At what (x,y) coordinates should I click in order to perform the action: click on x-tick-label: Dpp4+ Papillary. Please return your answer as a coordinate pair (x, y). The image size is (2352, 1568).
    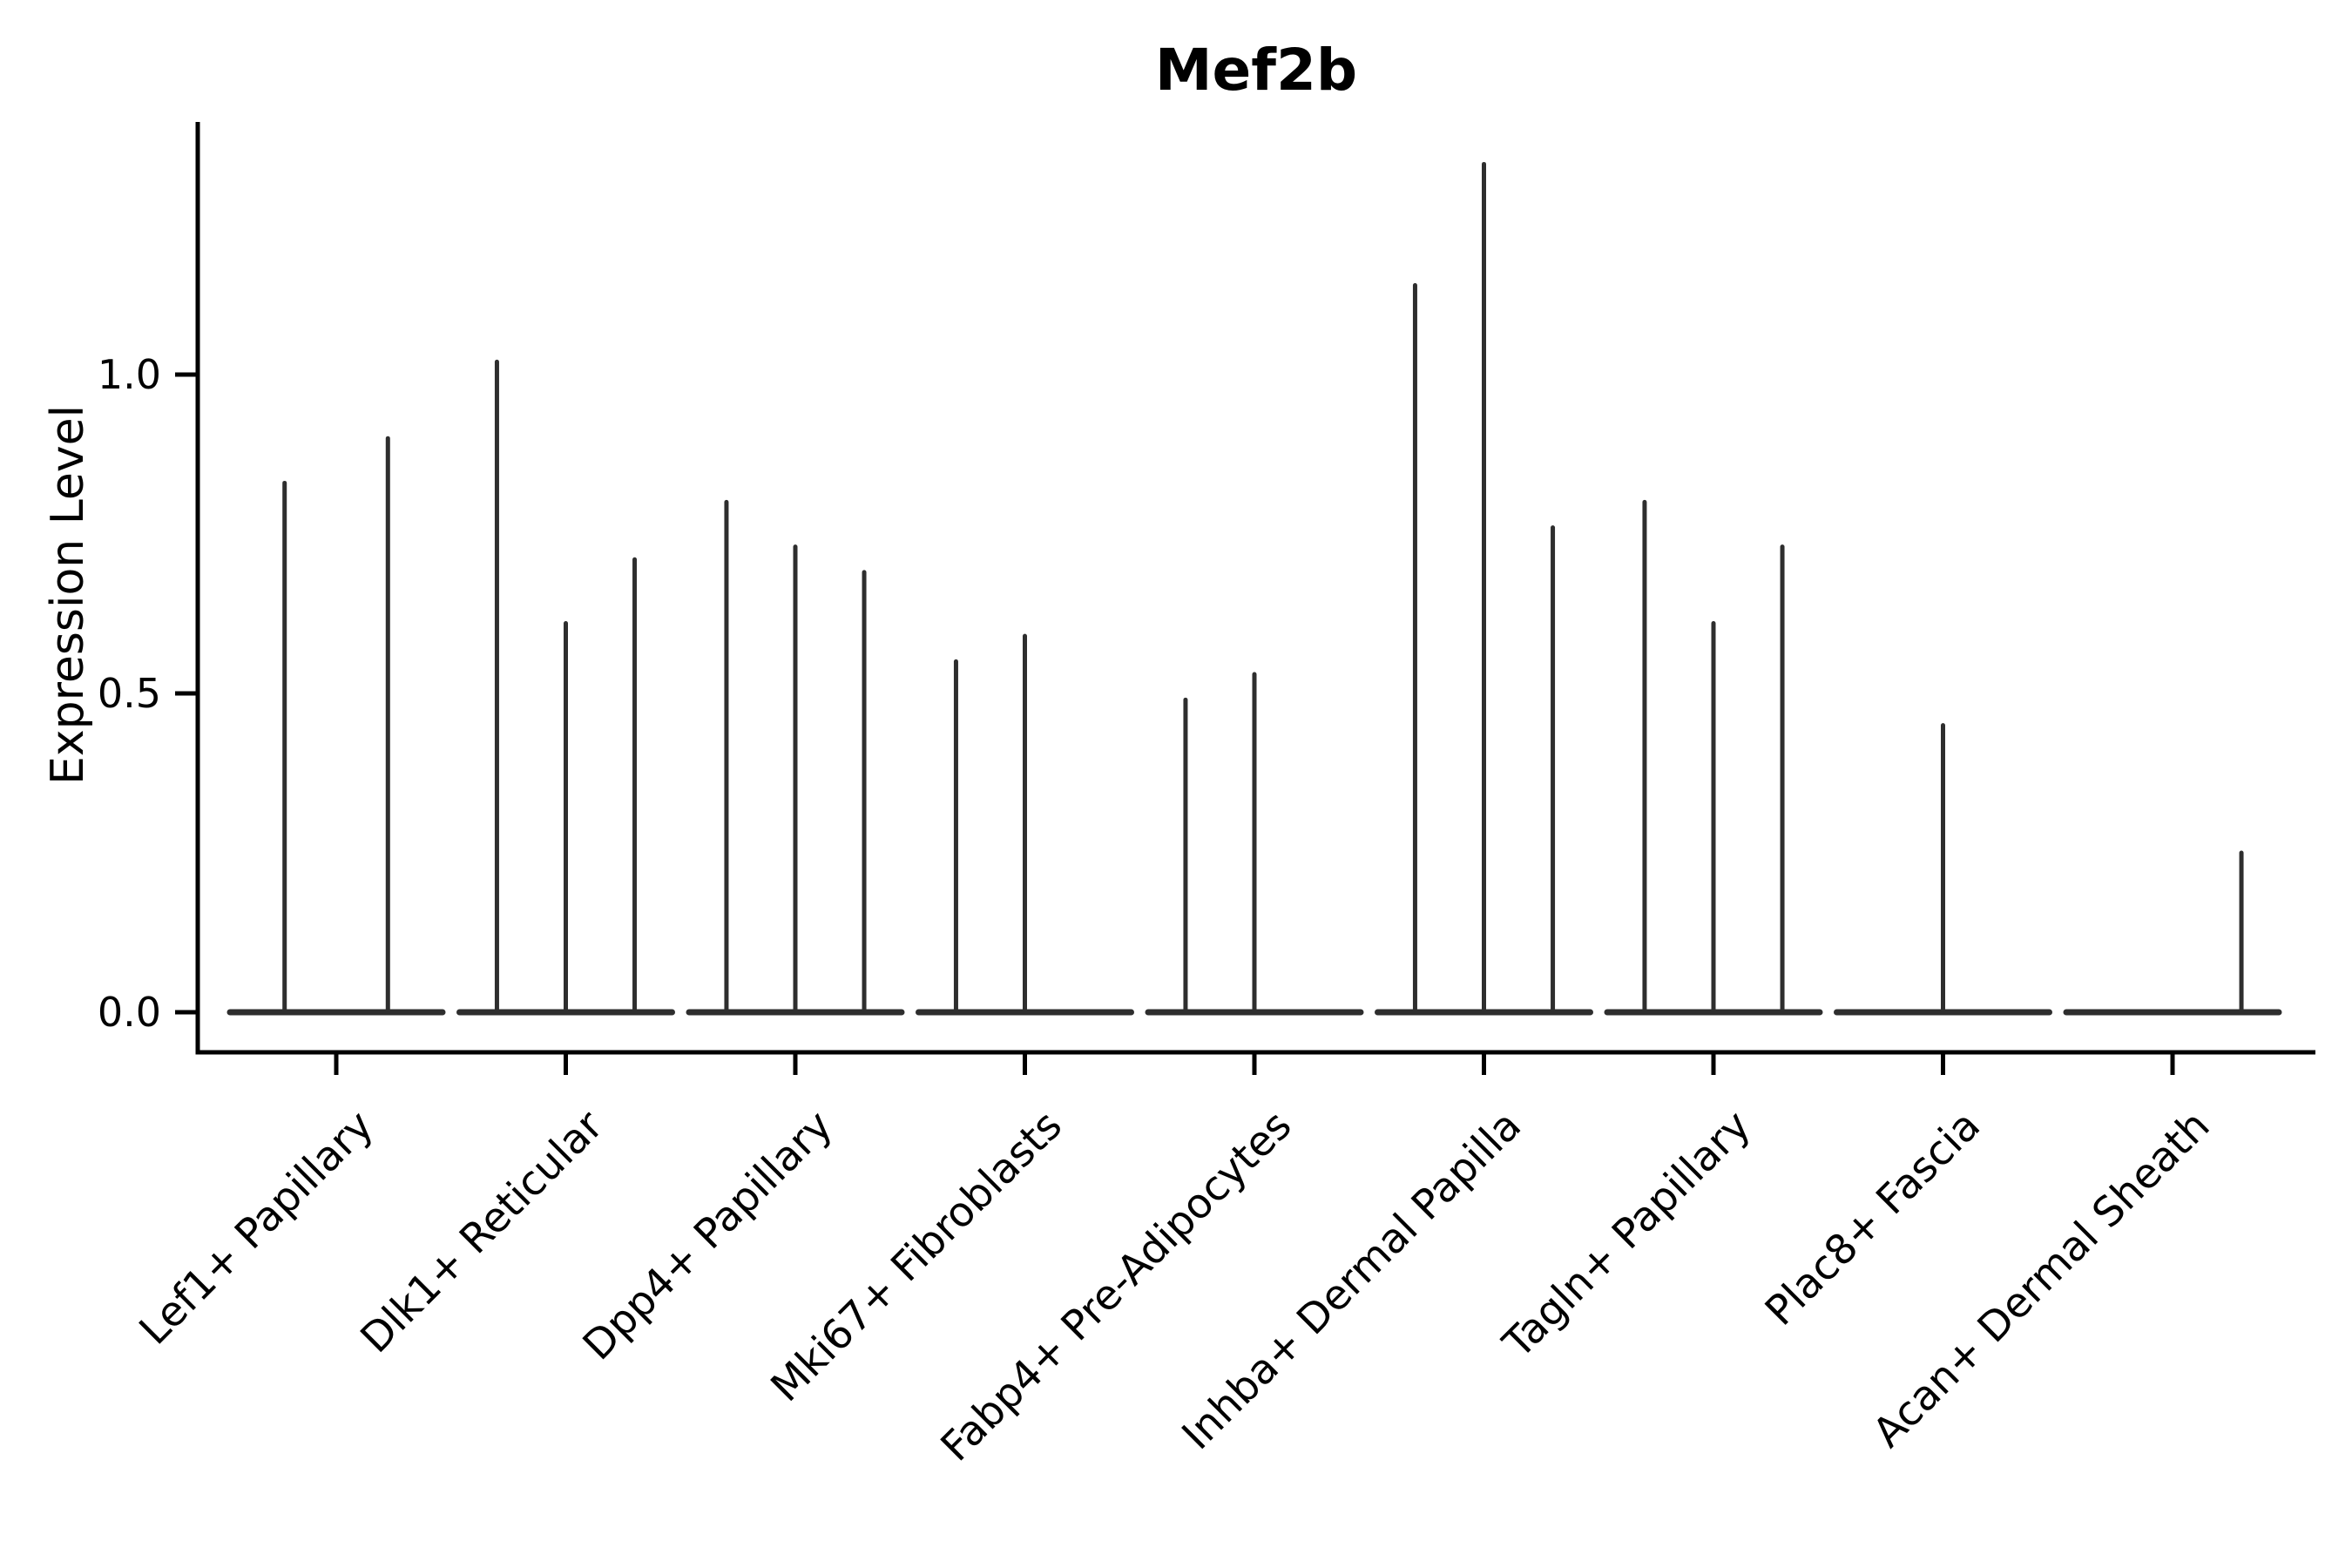
    Looking at the image, I should click on (708, 1236).